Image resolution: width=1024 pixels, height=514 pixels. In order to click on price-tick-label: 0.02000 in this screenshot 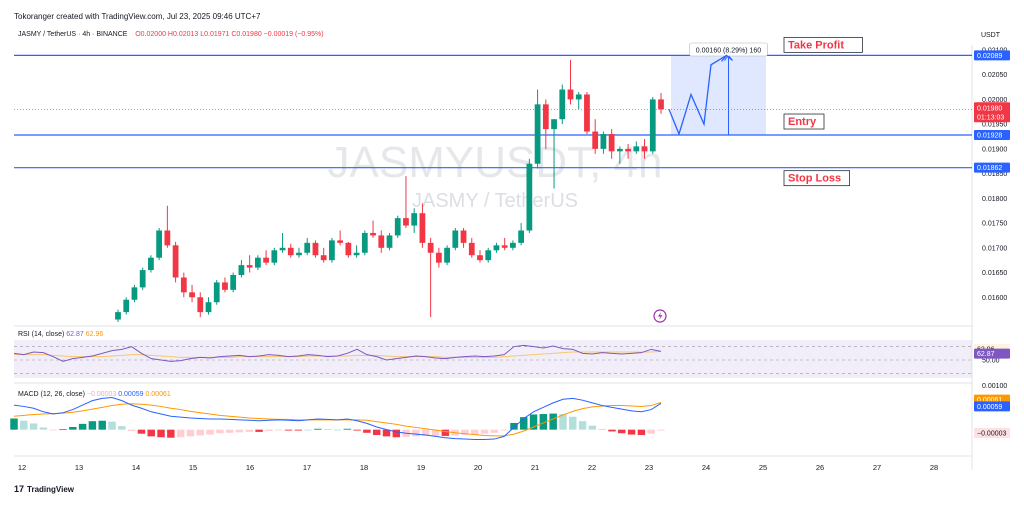, I will do `click(994, 100)`.